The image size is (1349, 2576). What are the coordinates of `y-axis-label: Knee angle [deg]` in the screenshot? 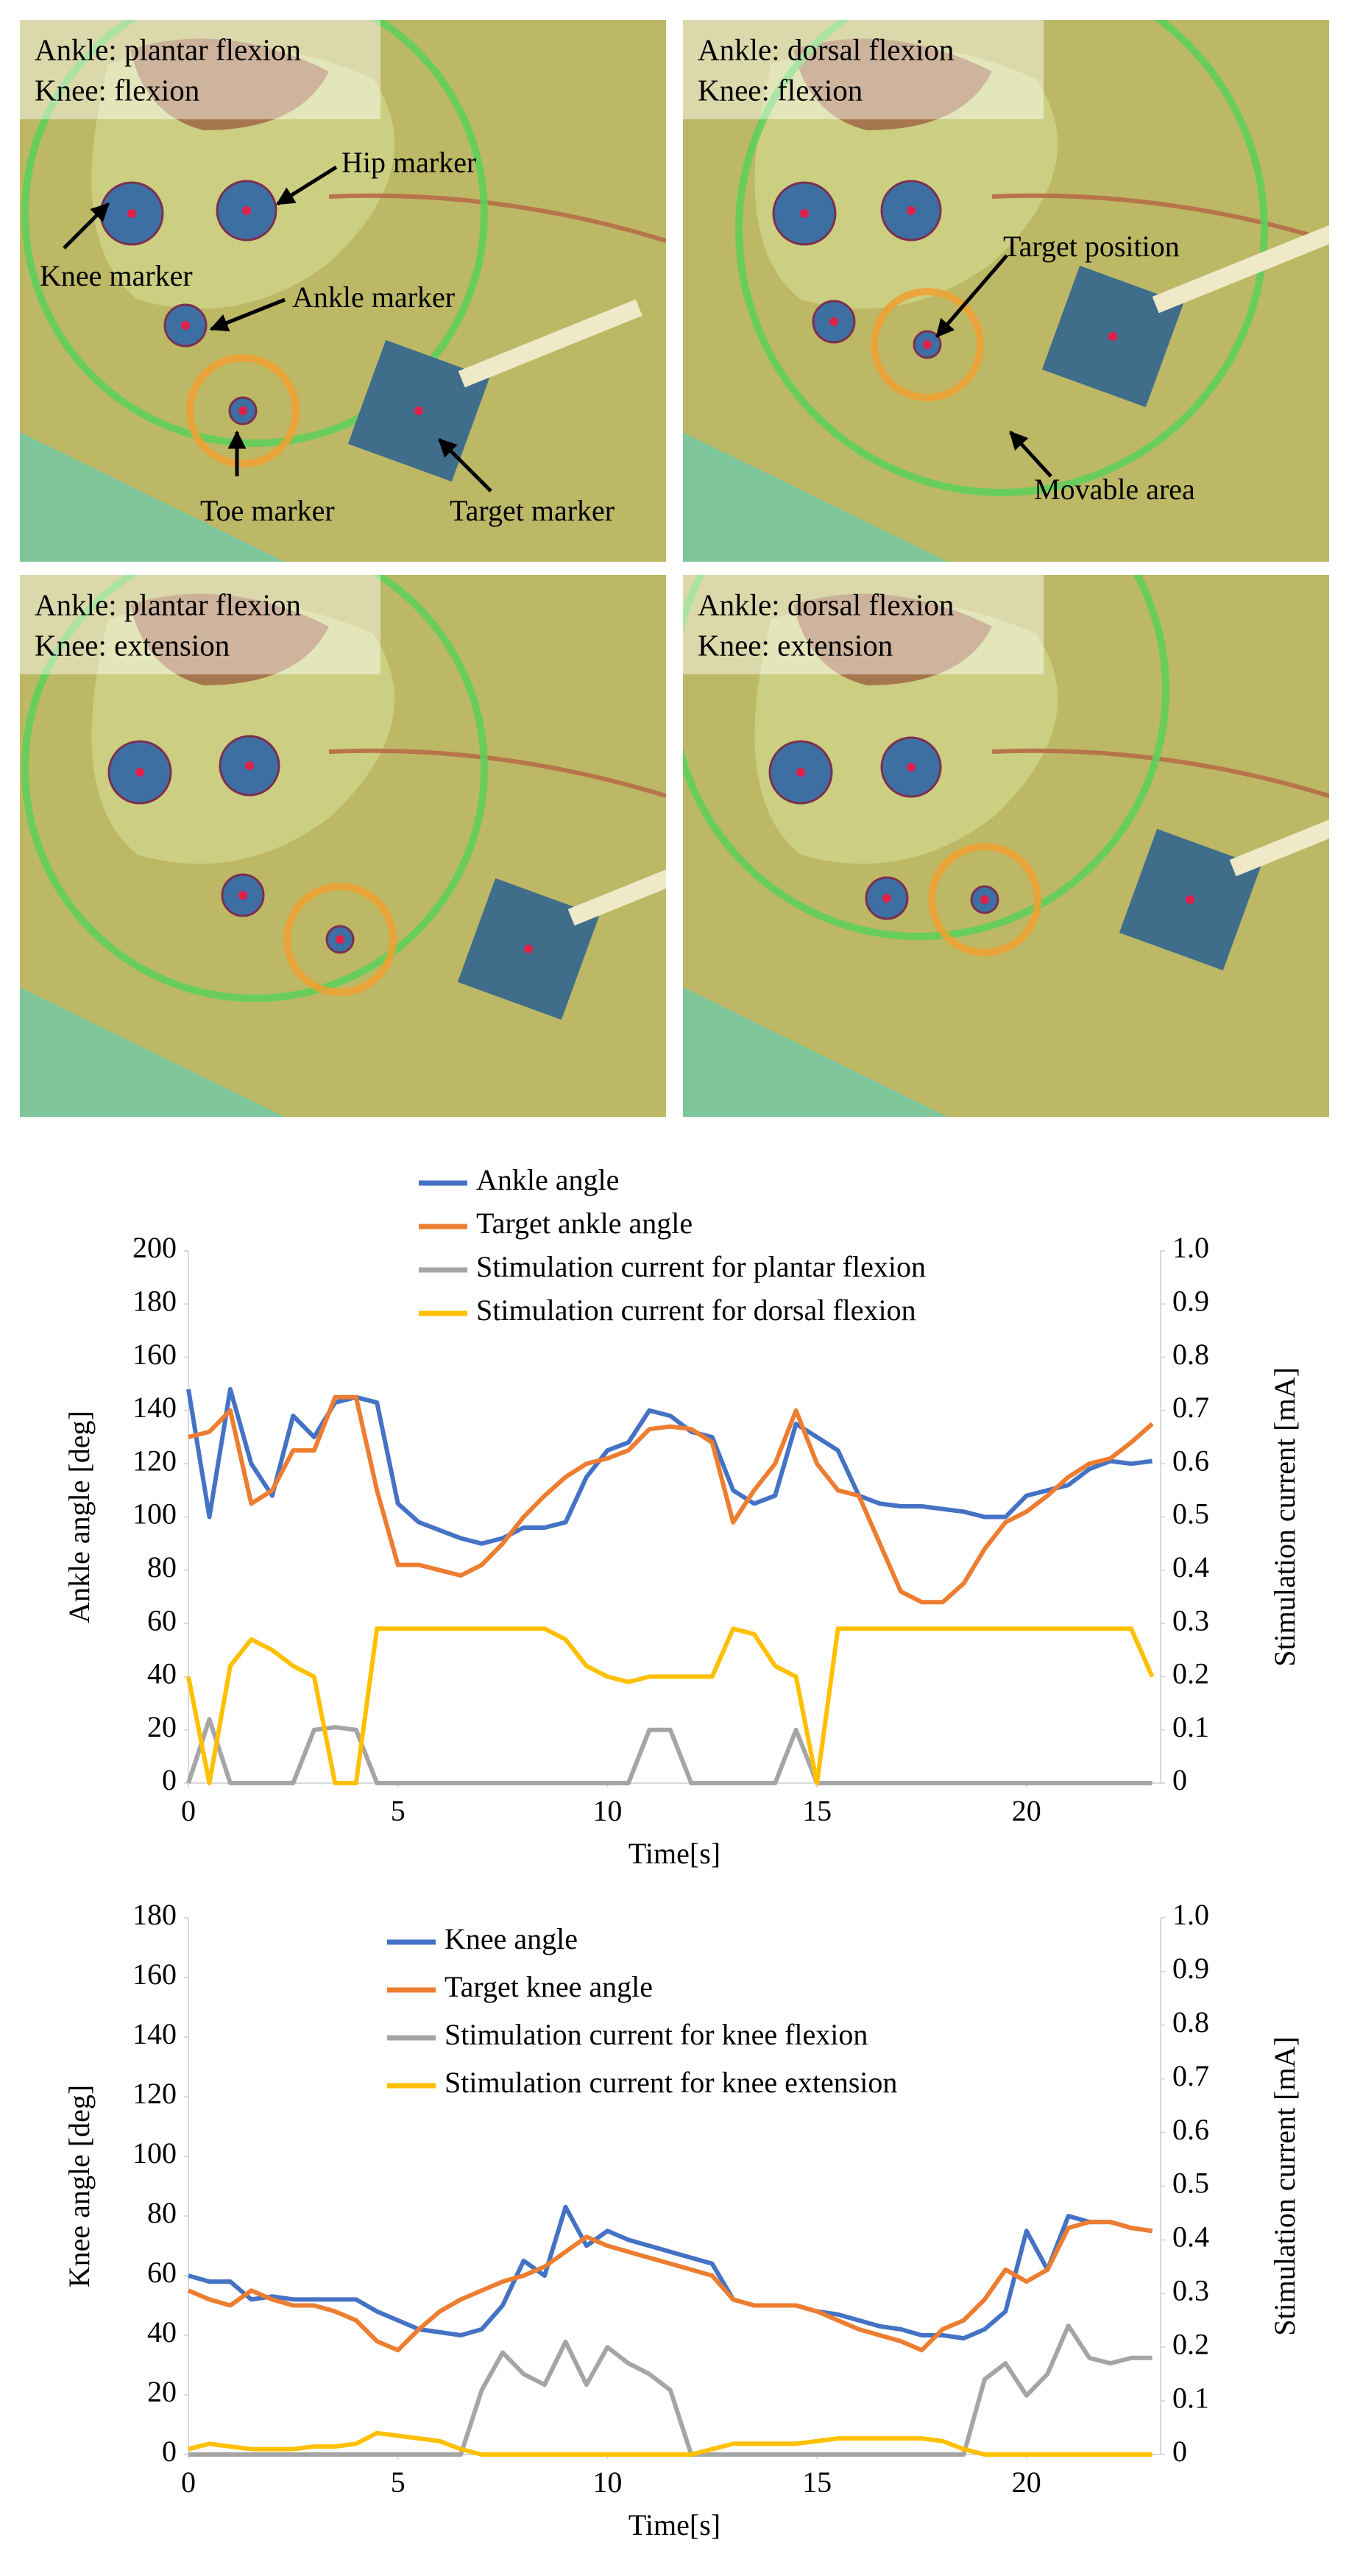 It's located at (79, 2186).